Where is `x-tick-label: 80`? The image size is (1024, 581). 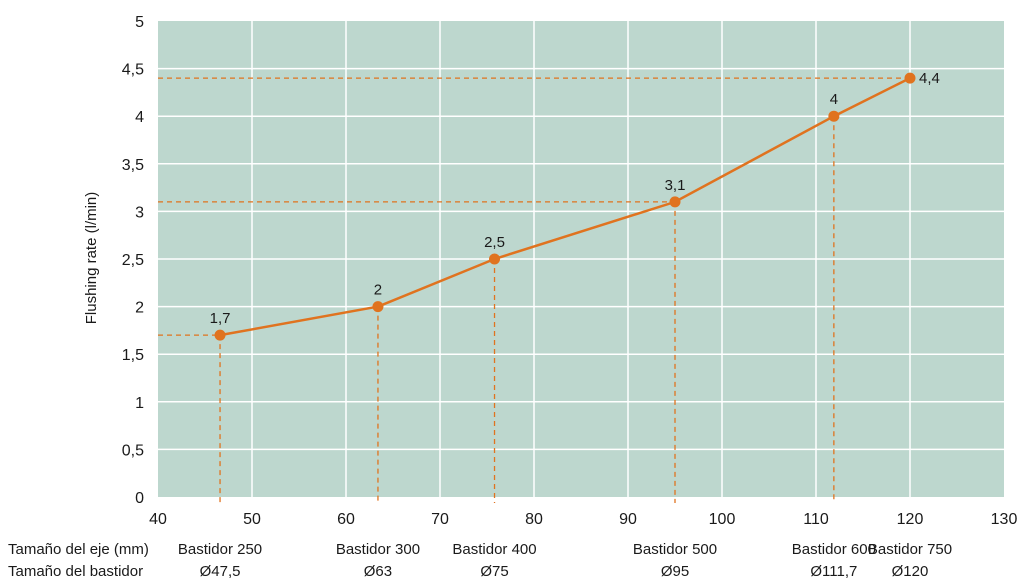
x-tick-label: 80 is located at coordinates (534, 519).